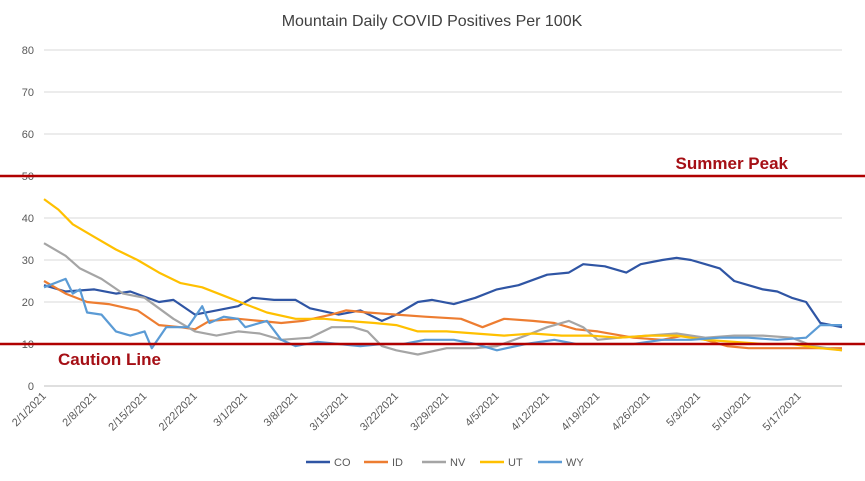  What do you see at coordinates (631, 411) in the screenshot?
I see `x-tick-label: 4/26/2021` at bounding box center [631, 411].